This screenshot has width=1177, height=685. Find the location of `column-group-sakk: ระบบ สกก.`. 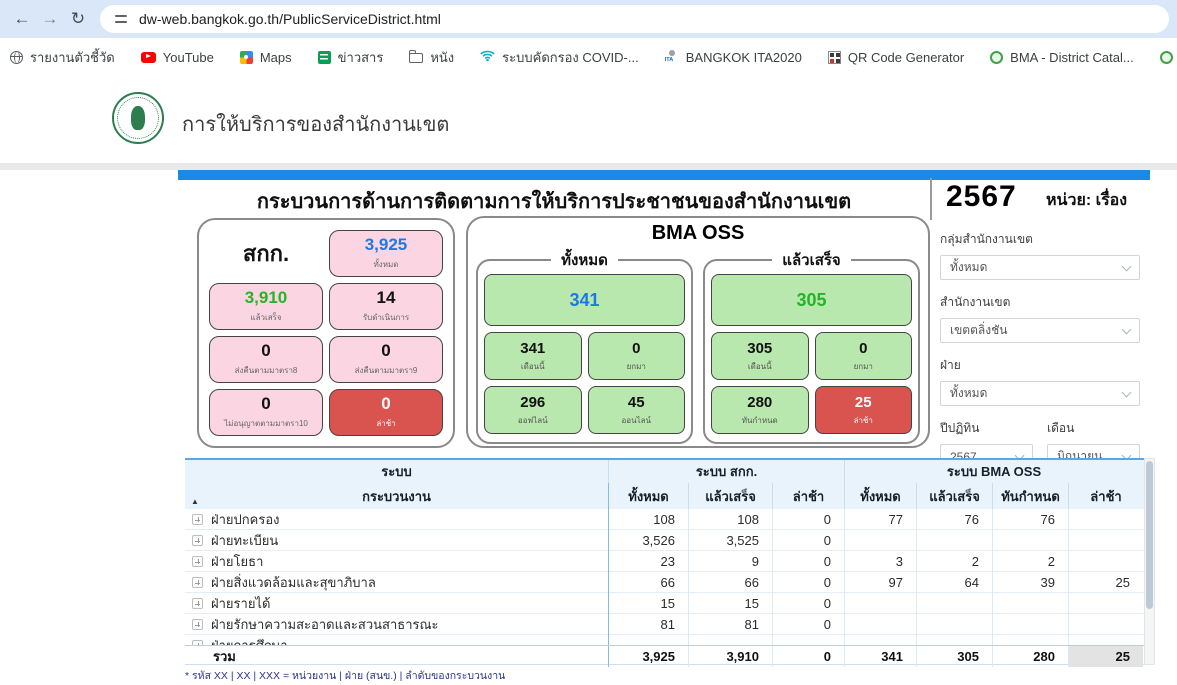

column-group-sakk: ระบบ สกก. is located at coordinates (726, 471).